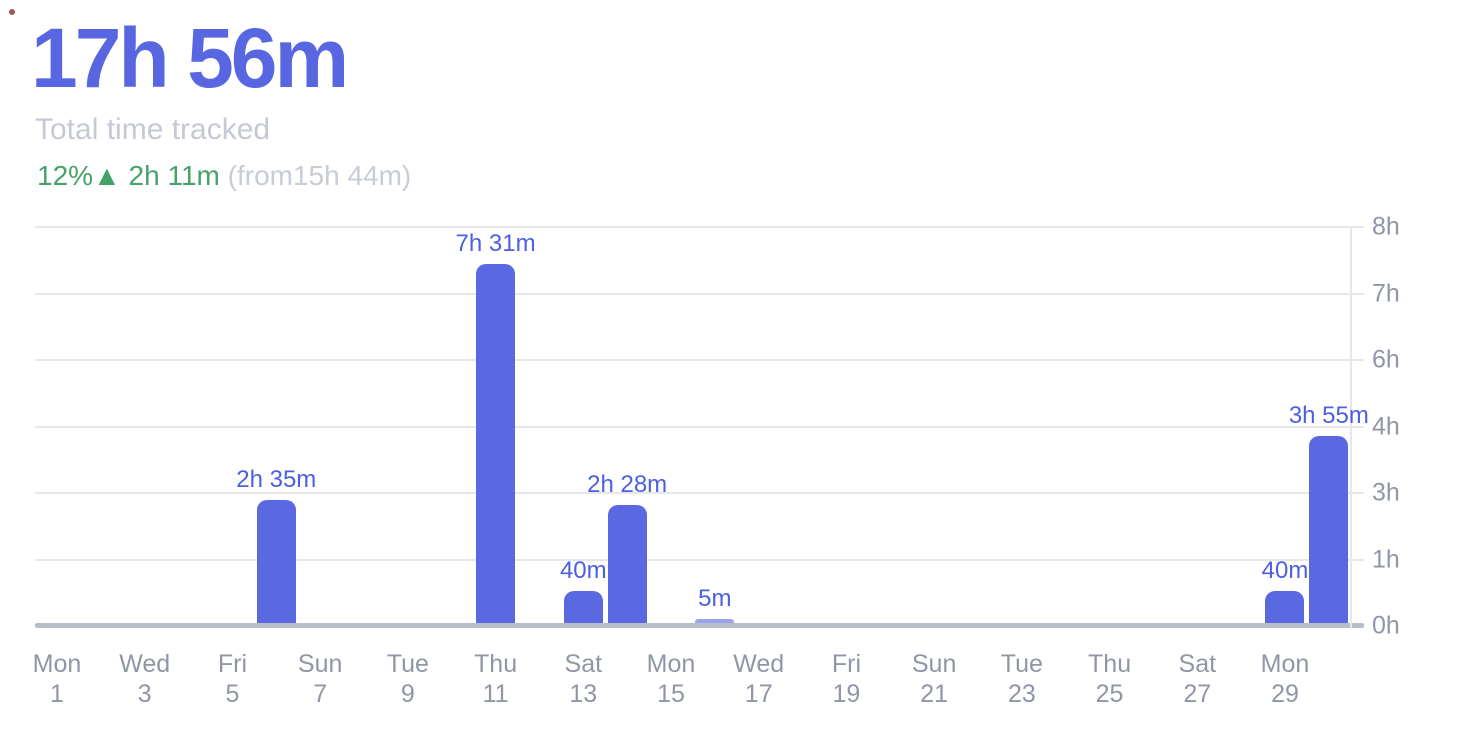 Image resolution: width=1458 pixels, height=736 pixels. Describe the element at coordinates (153, 129) in the screenshot. I see `total-time-caption: Total time tracked` at that location.